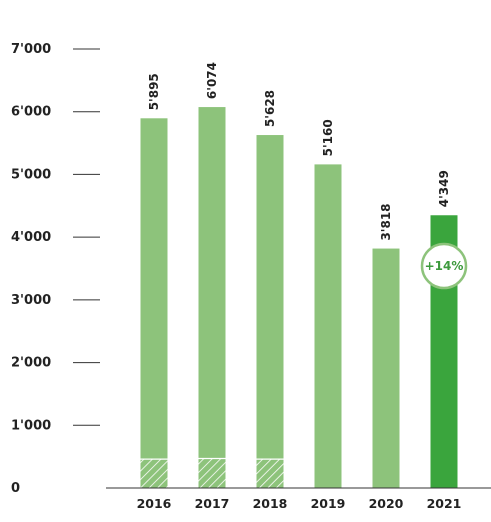 Image resolution: width=491 pixels, height=522 pixels. Describe the element at coordinates (299, 503) in the screenshot. I see `x-axis: 2016 2017 2018 2019 2020 2021` at that location.